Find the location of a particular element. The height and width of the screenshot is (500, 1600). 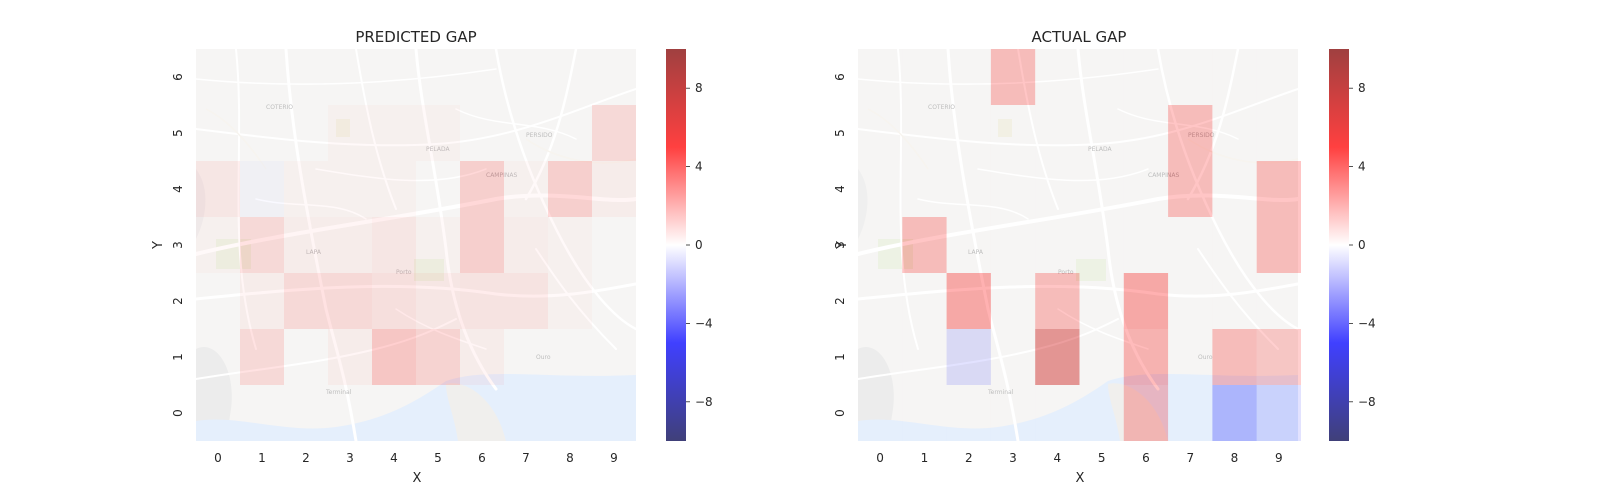

heatmap-cell-x2-y4 is located at coordinates (968, 189).